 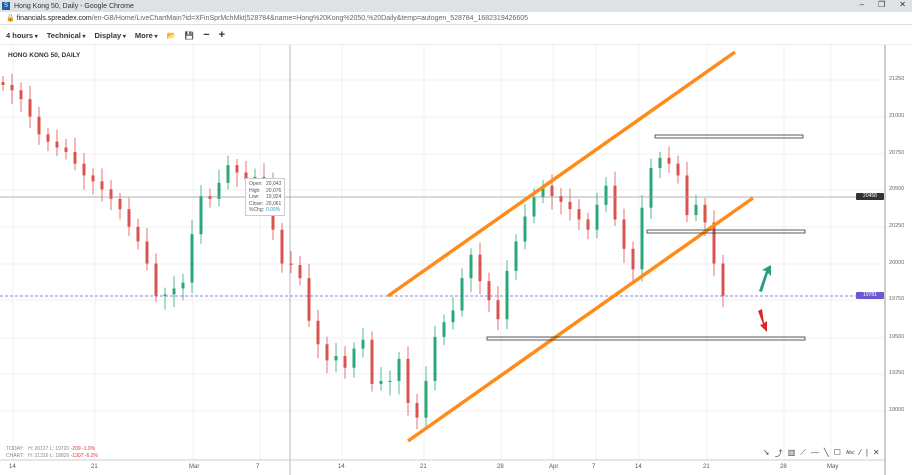 What do you see at coordinates (803, 452) in the screenshot?
I see `fan-tool-icon: ⟋` at bounding box center [803, 452].